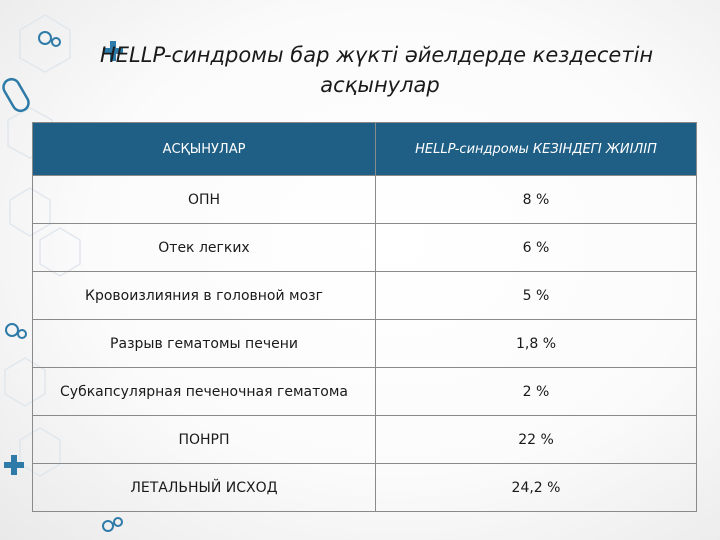  I want to click on slide-title-line-2: асқынулар, so click(380, 85).